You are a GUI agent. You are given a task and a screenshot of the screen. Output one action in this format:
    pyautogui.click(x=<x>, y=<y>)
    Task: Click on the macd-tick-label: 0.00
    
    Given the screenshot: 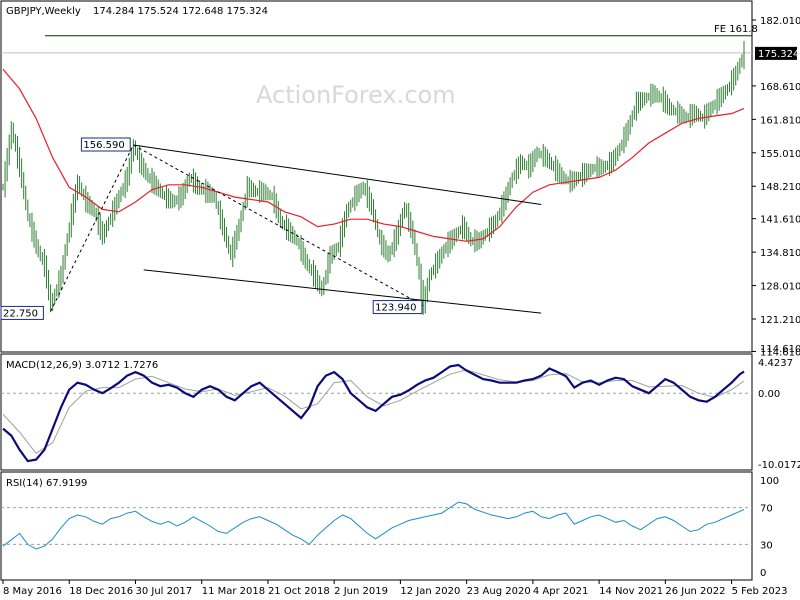 What is the action you would take?
    pyautogui.click(x=769, y=394)
    